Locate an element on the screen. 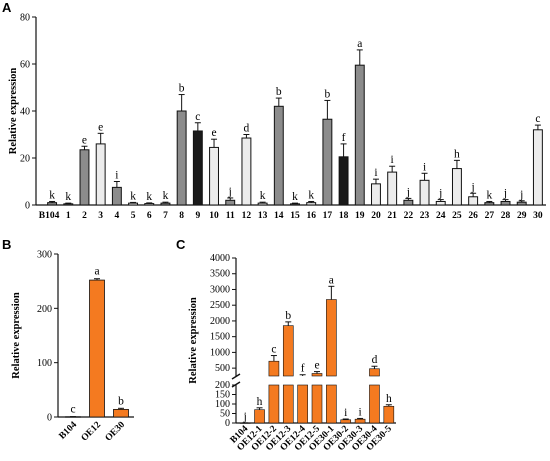  panel-b-xtick-label-1: OE12 is located at coordinates (92, 432).